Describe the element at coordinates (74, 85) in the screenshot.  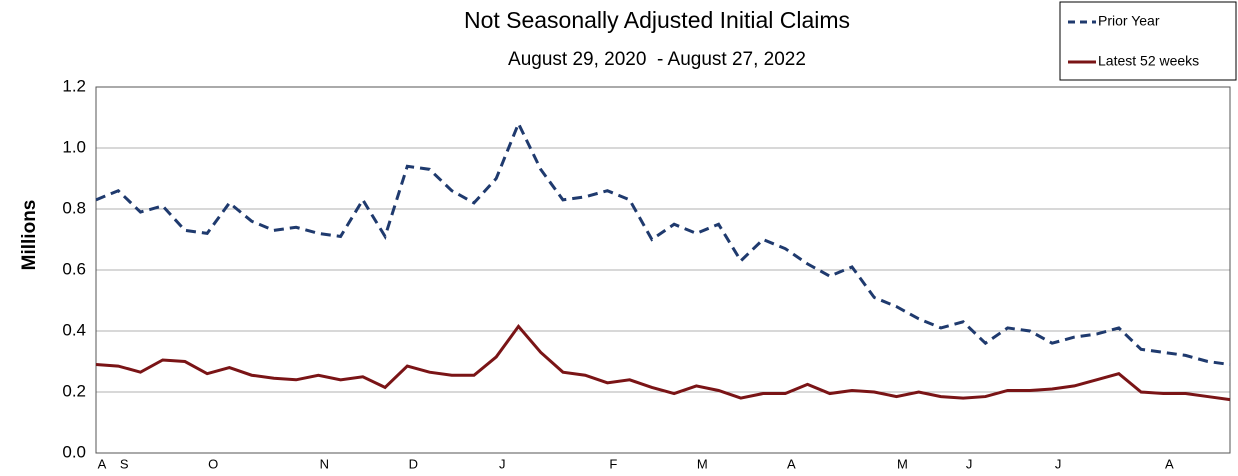
I see `y-tick-label: 1.2` at that location.